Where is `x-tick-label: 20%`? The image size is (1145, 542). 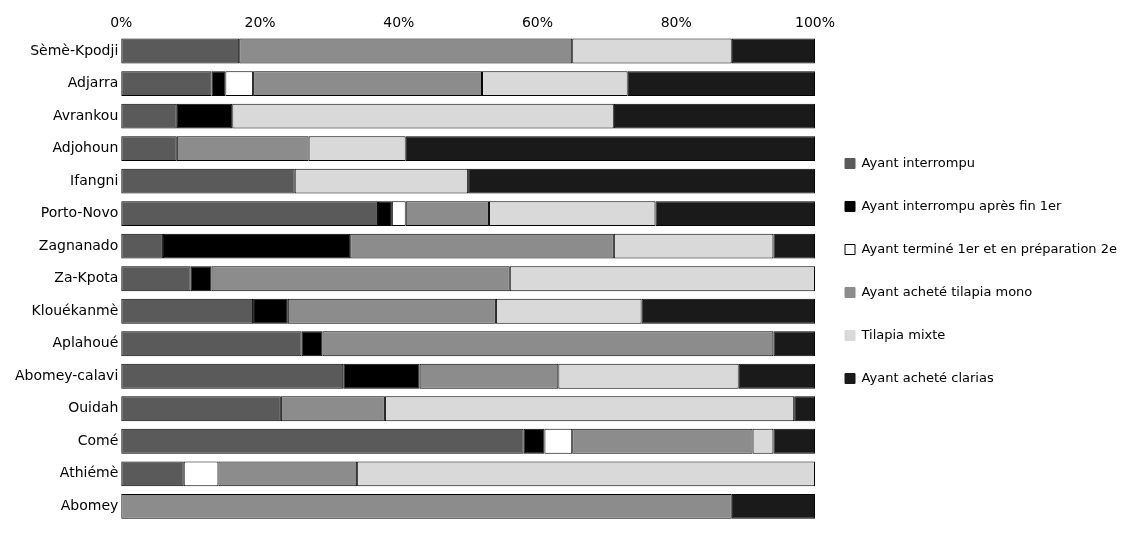 x-tick-label: 20% is located at coordinates (260, 22).